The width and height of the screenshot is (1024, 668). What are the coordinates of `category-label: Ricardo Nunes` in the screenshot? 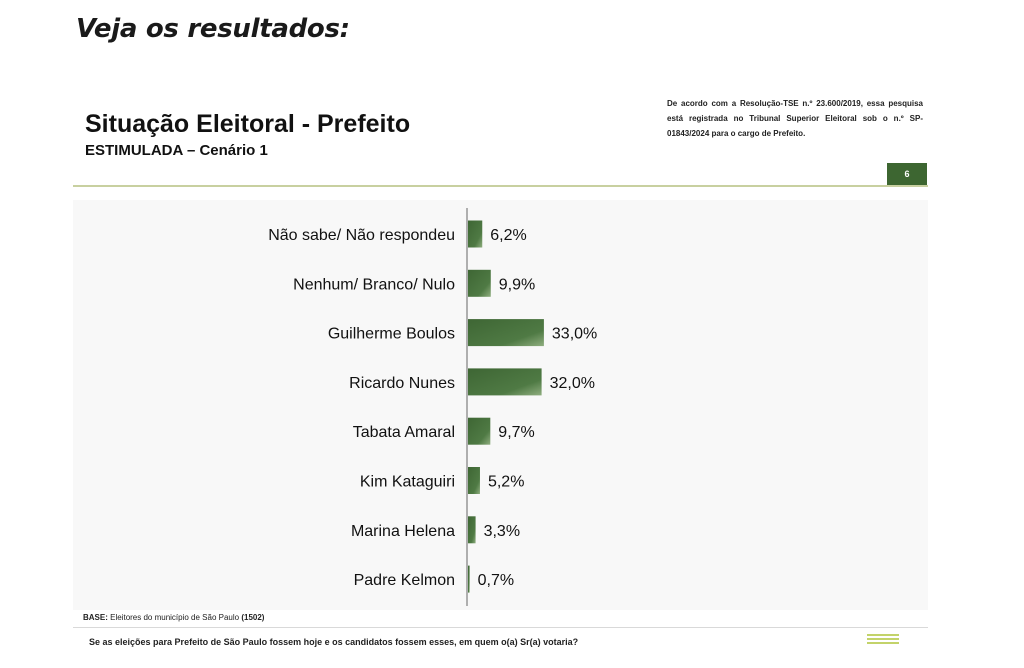 It's located at (402, 383).